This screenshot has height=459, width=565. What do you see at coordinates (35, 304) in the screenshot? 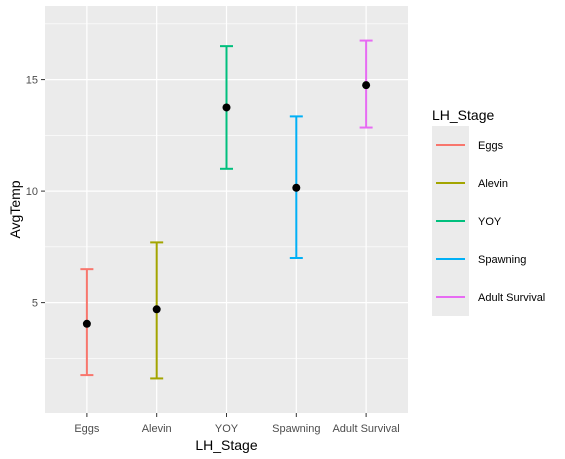
I see `y-tick-label: 5` at bounding box center [35, 304].